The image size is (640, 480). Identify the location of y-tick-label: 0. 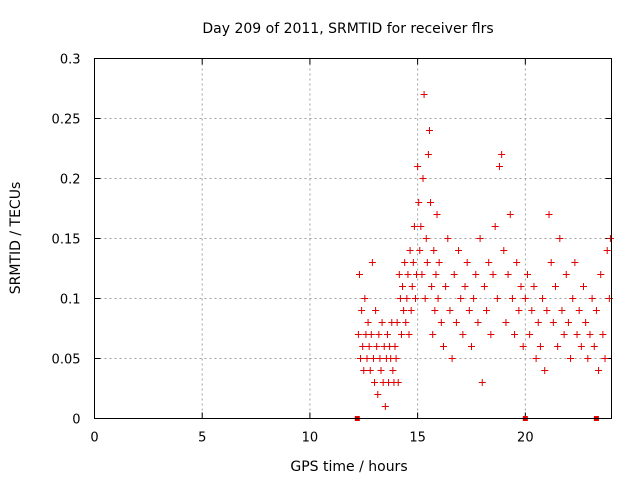
(76, 420).